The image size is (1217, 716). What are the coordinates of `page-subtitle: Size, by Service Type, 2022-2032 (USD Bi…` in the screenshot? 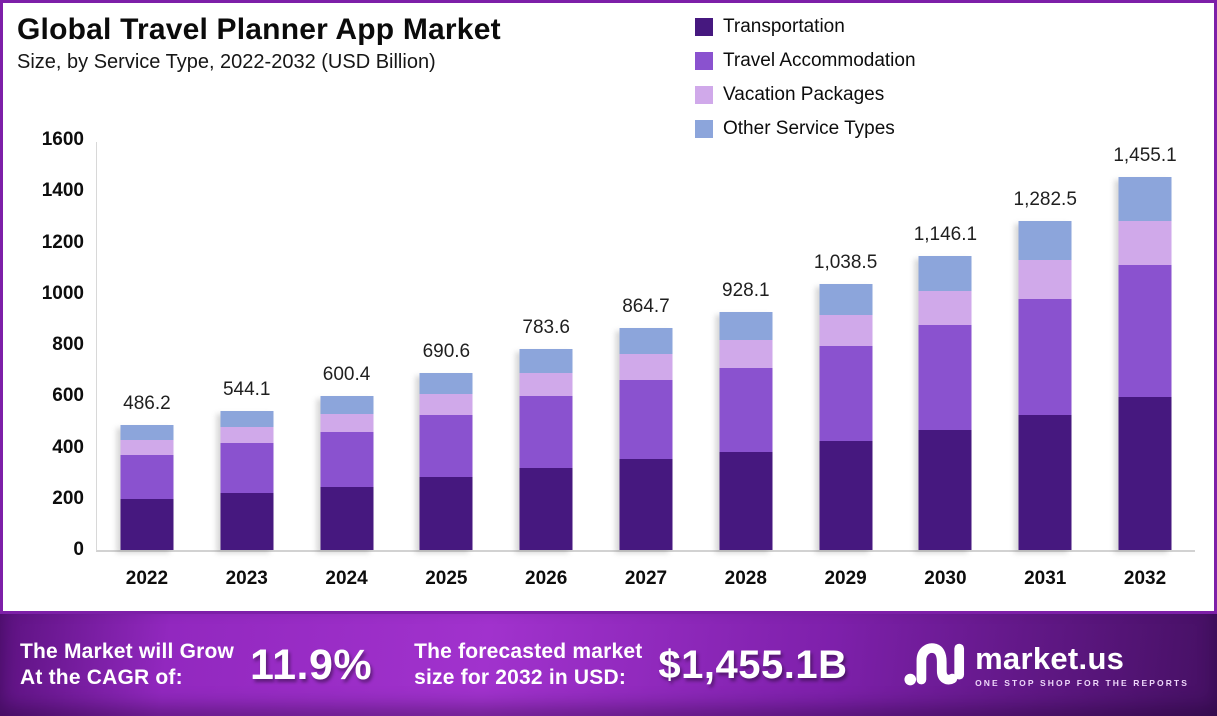 It's located at (226, 61).